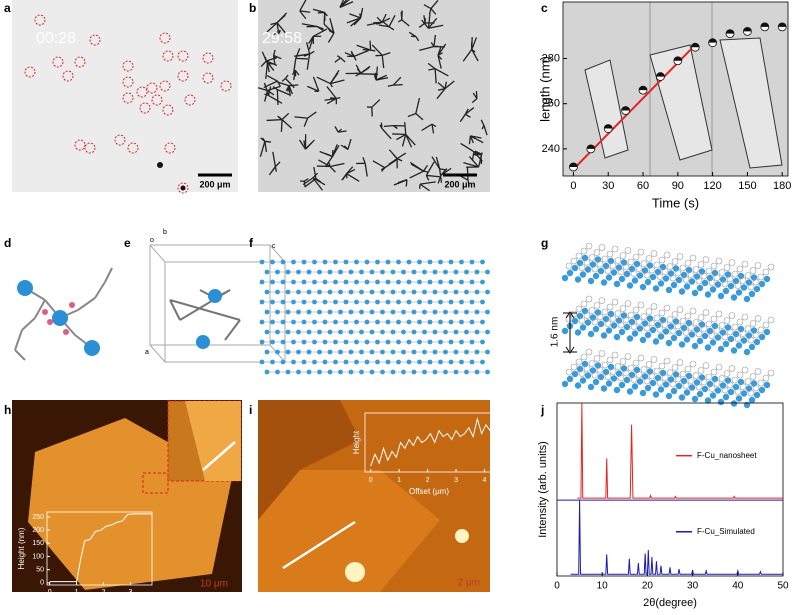  What do you see at coordinates (603, 586) in the screenshot?
I see `x-tick-label: 10` at bounding box center [603, 586].